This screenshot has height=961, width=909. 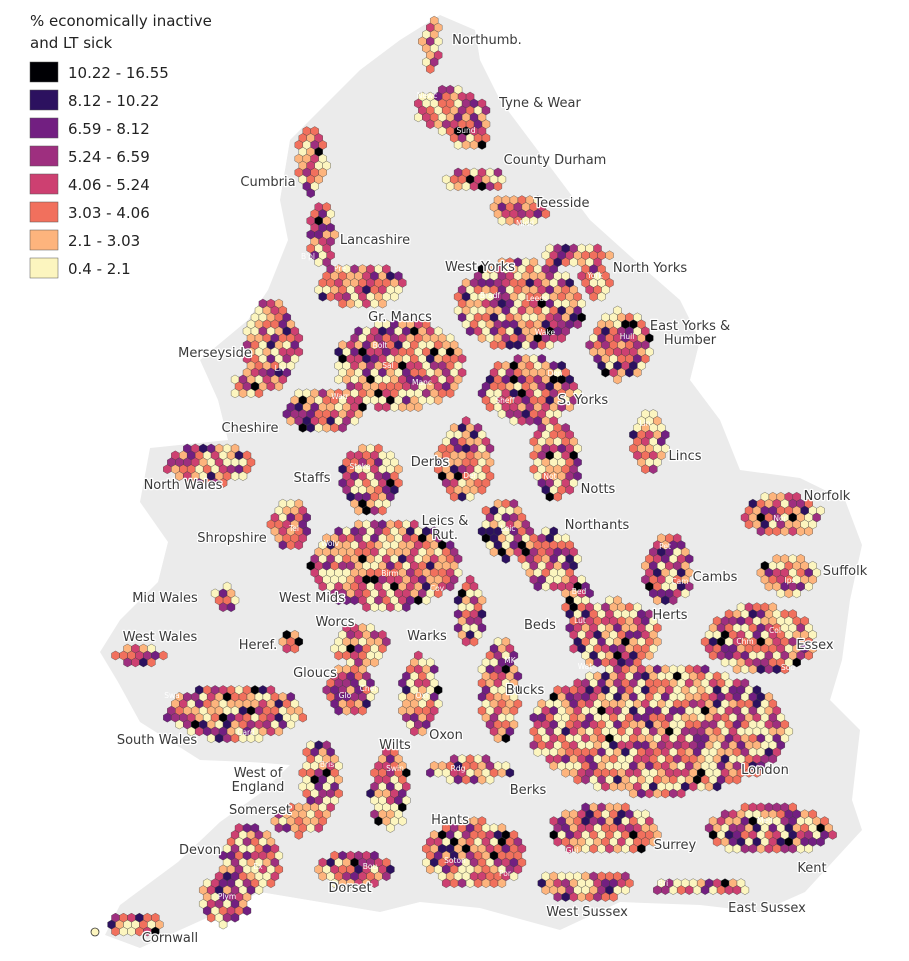 What do you see at coordinates (508, 528) in the screenshot?
I see `city-label: Leic` at bounding box center [508, 528].